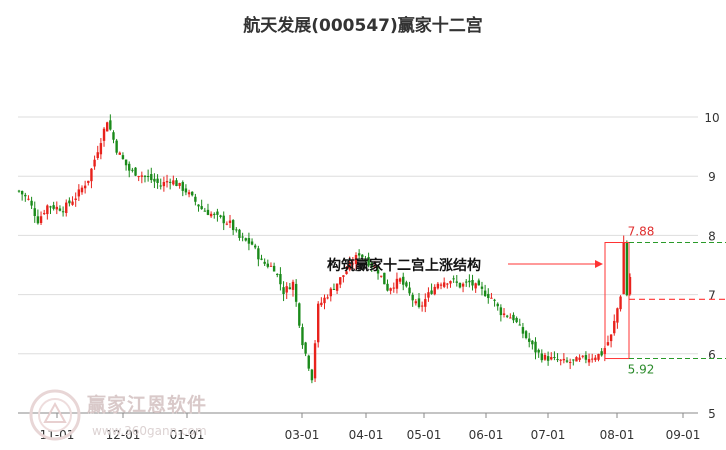 The width and height of the screenshot is (726, 450). I want to click on x-tick-label: 06-01, so click(486, 435).